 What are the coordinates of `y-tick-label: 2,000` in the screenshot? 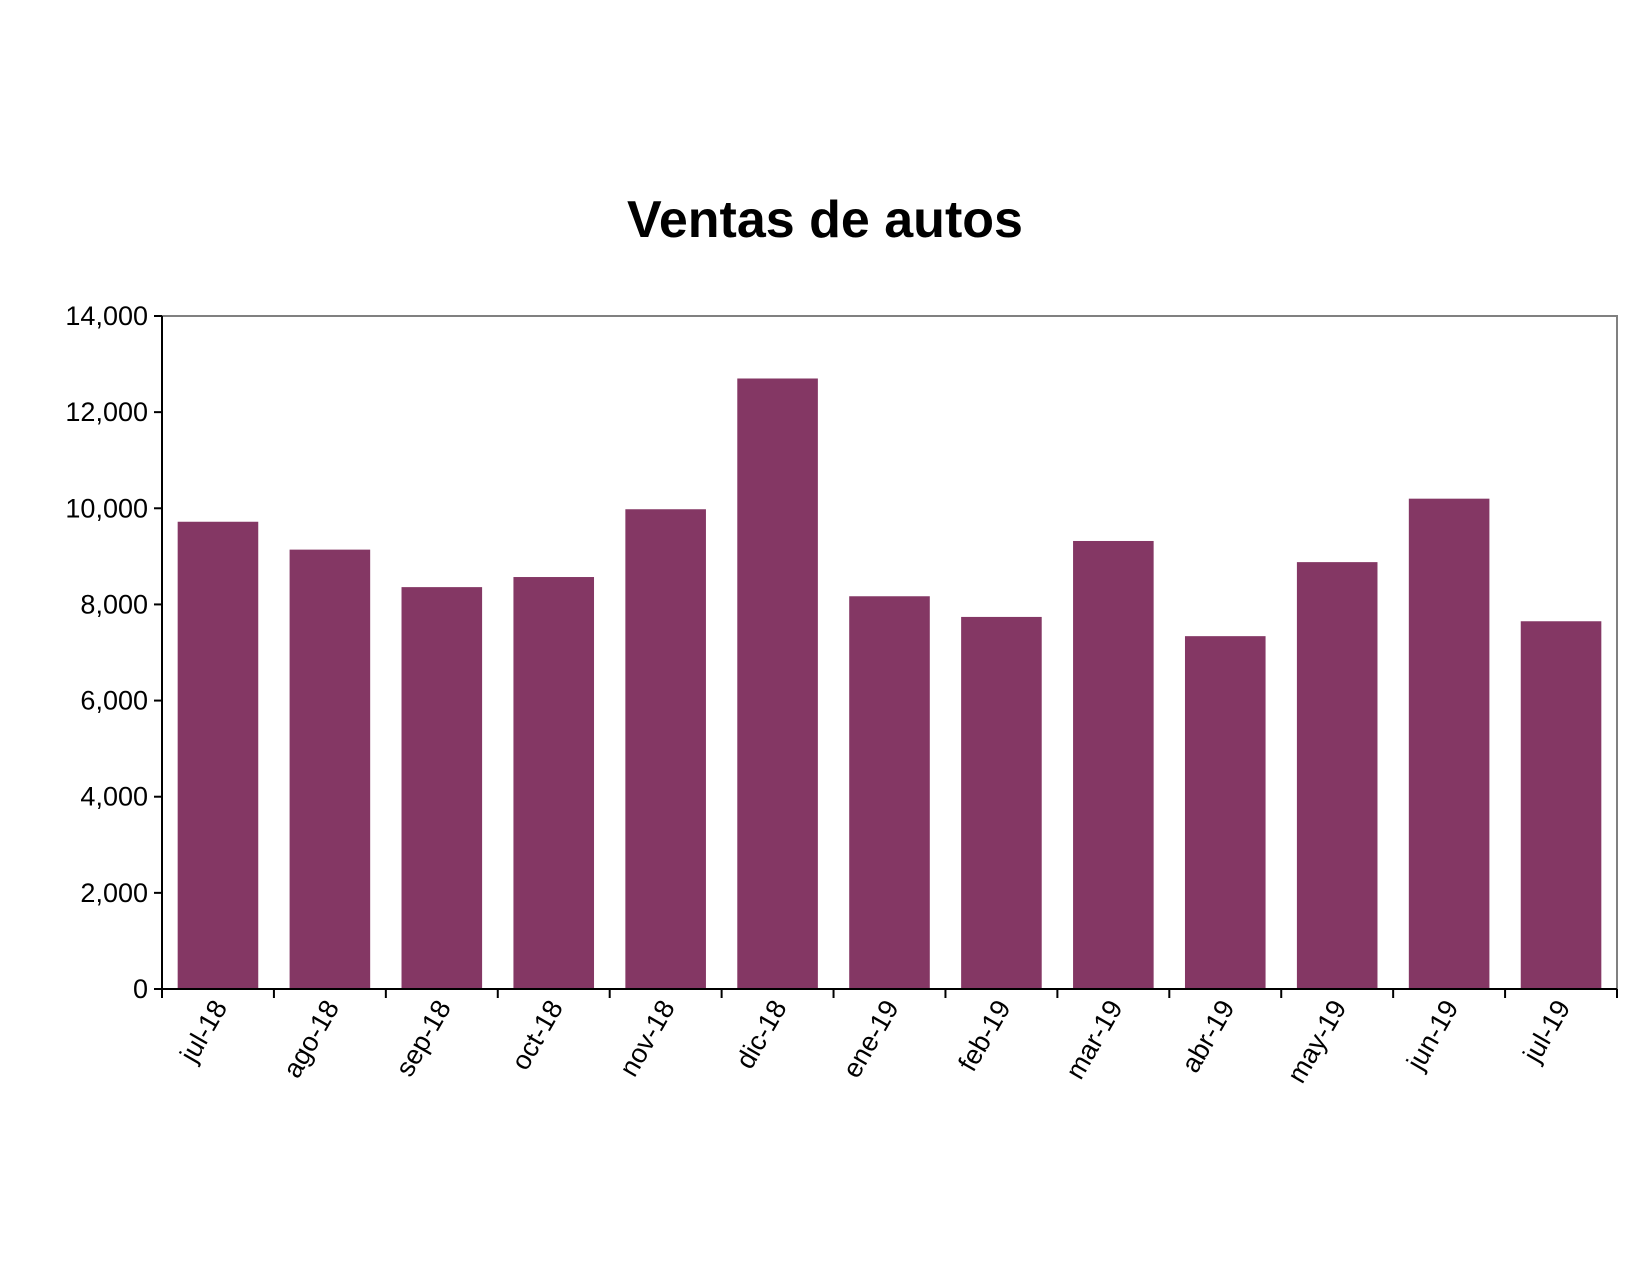 It's located at (114, 893).